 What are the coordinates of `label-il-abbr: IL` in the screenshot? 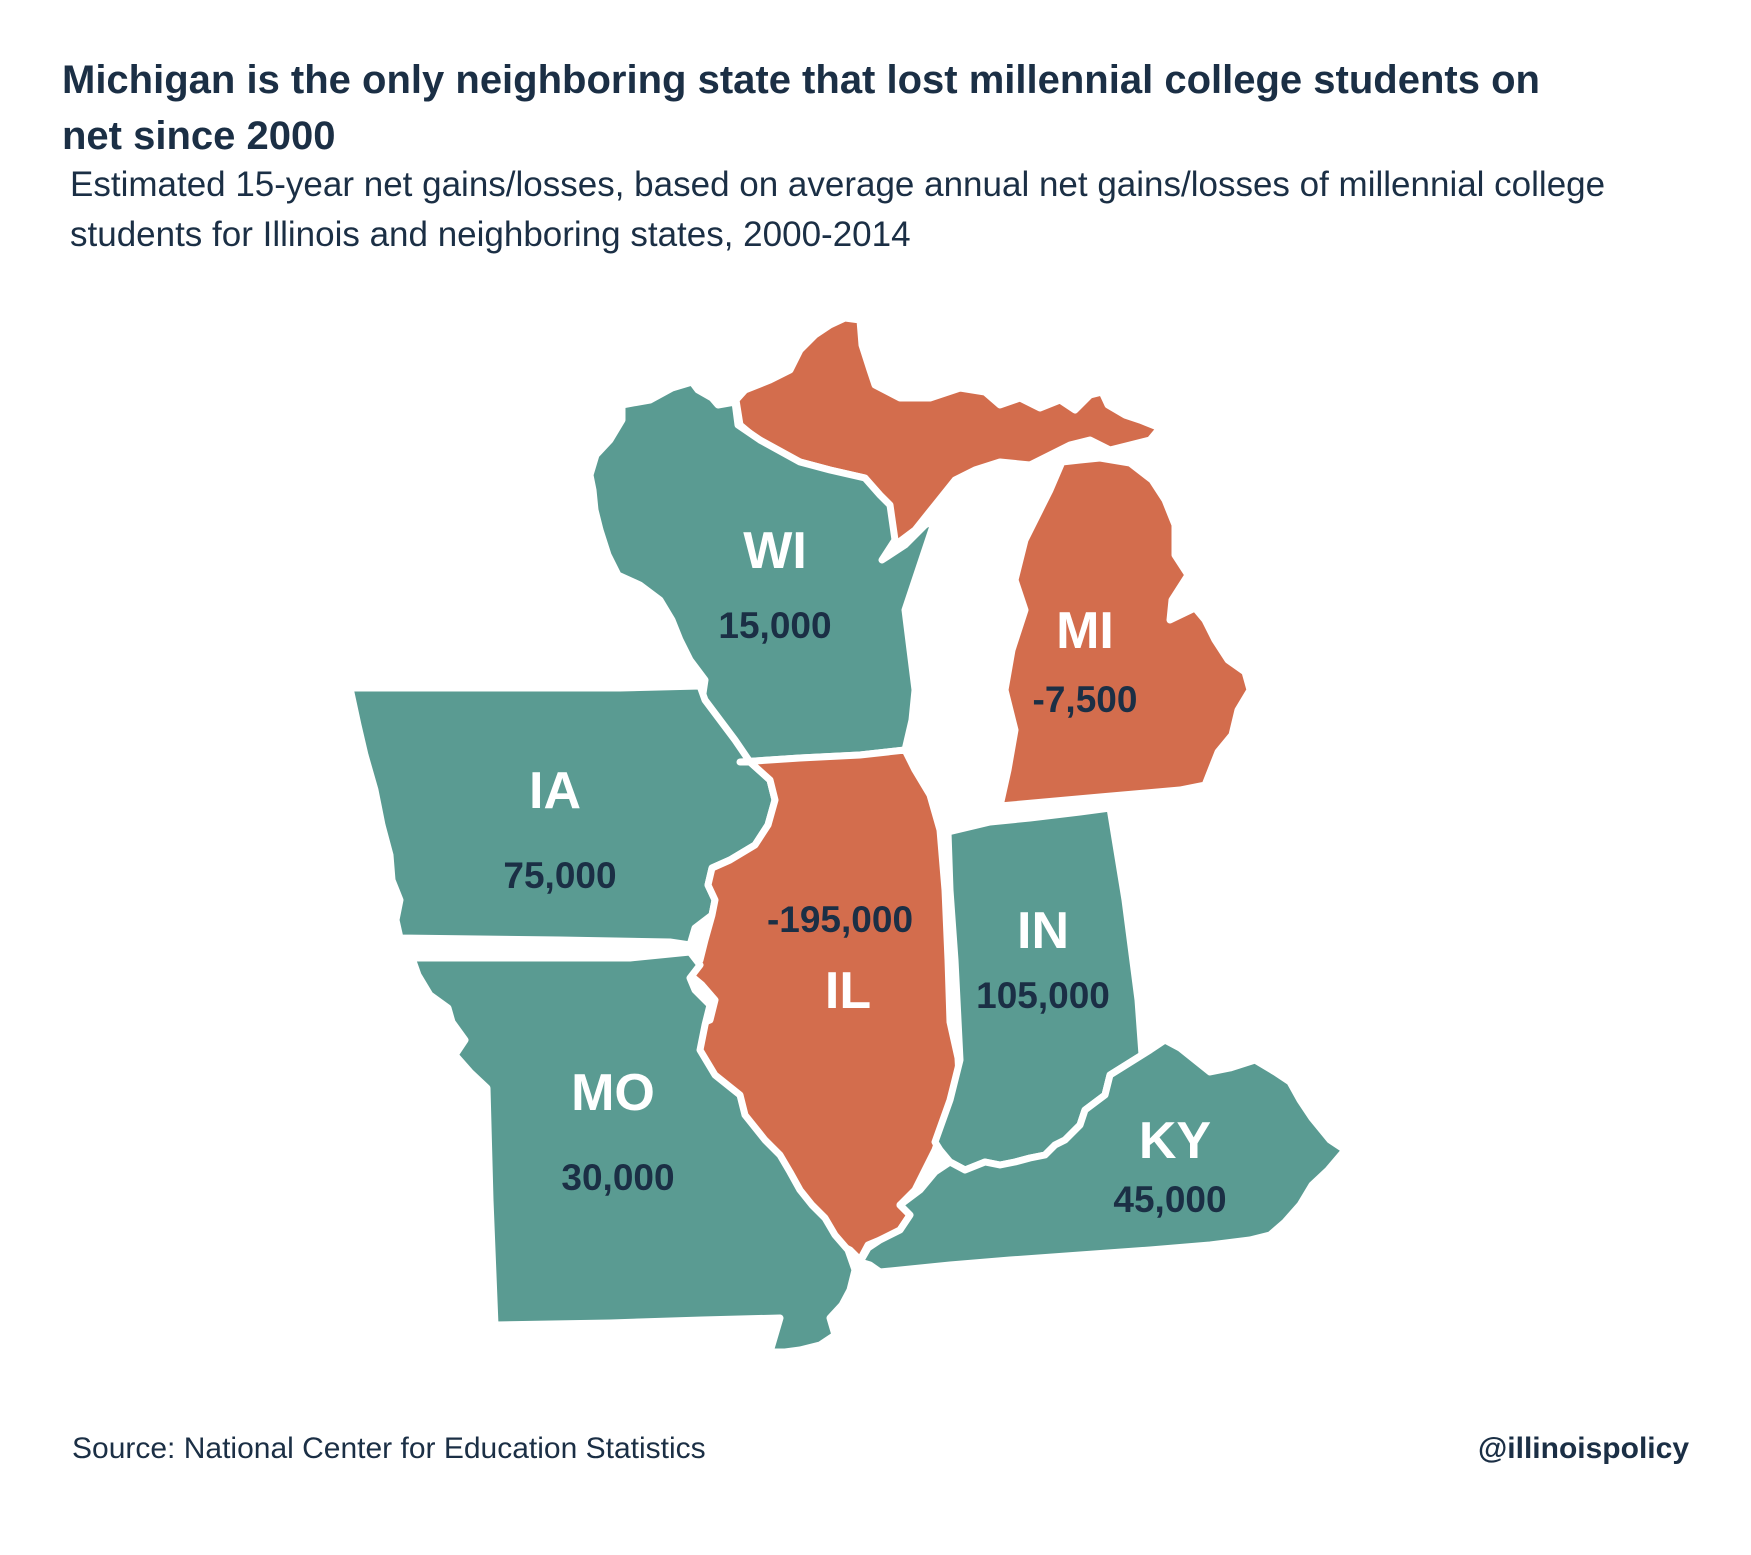 It's located at (848, 991).